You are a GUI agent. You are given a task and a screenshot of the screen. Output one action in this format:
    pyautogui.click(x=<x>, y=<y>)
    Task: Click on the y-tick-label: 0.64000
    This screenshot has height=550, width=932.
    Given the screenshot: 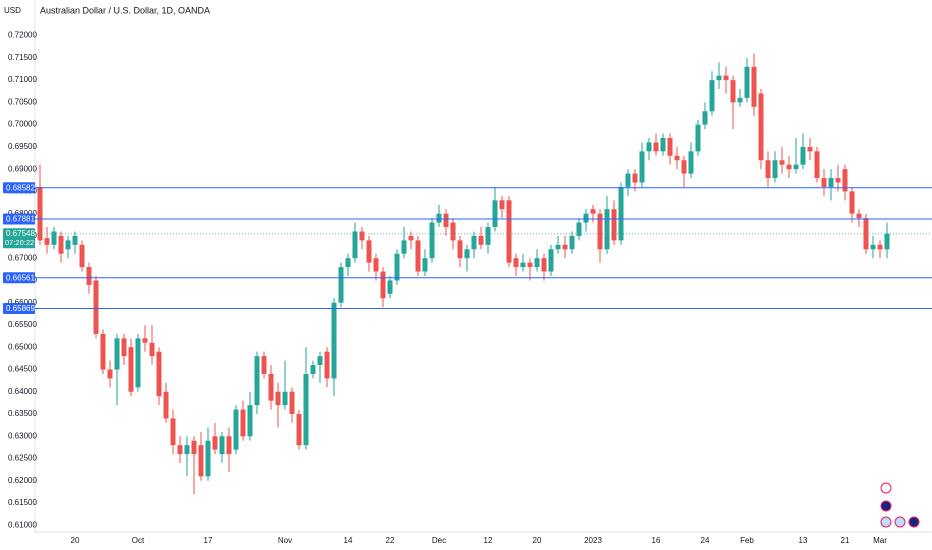 What is the action you would take?
    pyautogui.click(x=22, y=391)
    